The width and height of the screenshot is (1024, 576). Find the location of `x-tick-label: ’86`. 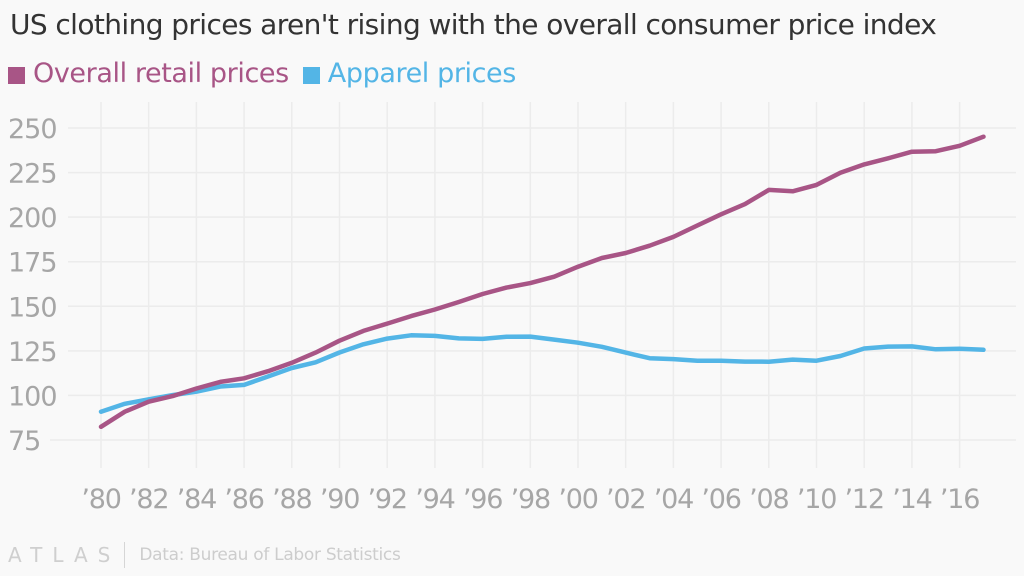

x-tick-label: ’86 is located at coordinates (243, 499).